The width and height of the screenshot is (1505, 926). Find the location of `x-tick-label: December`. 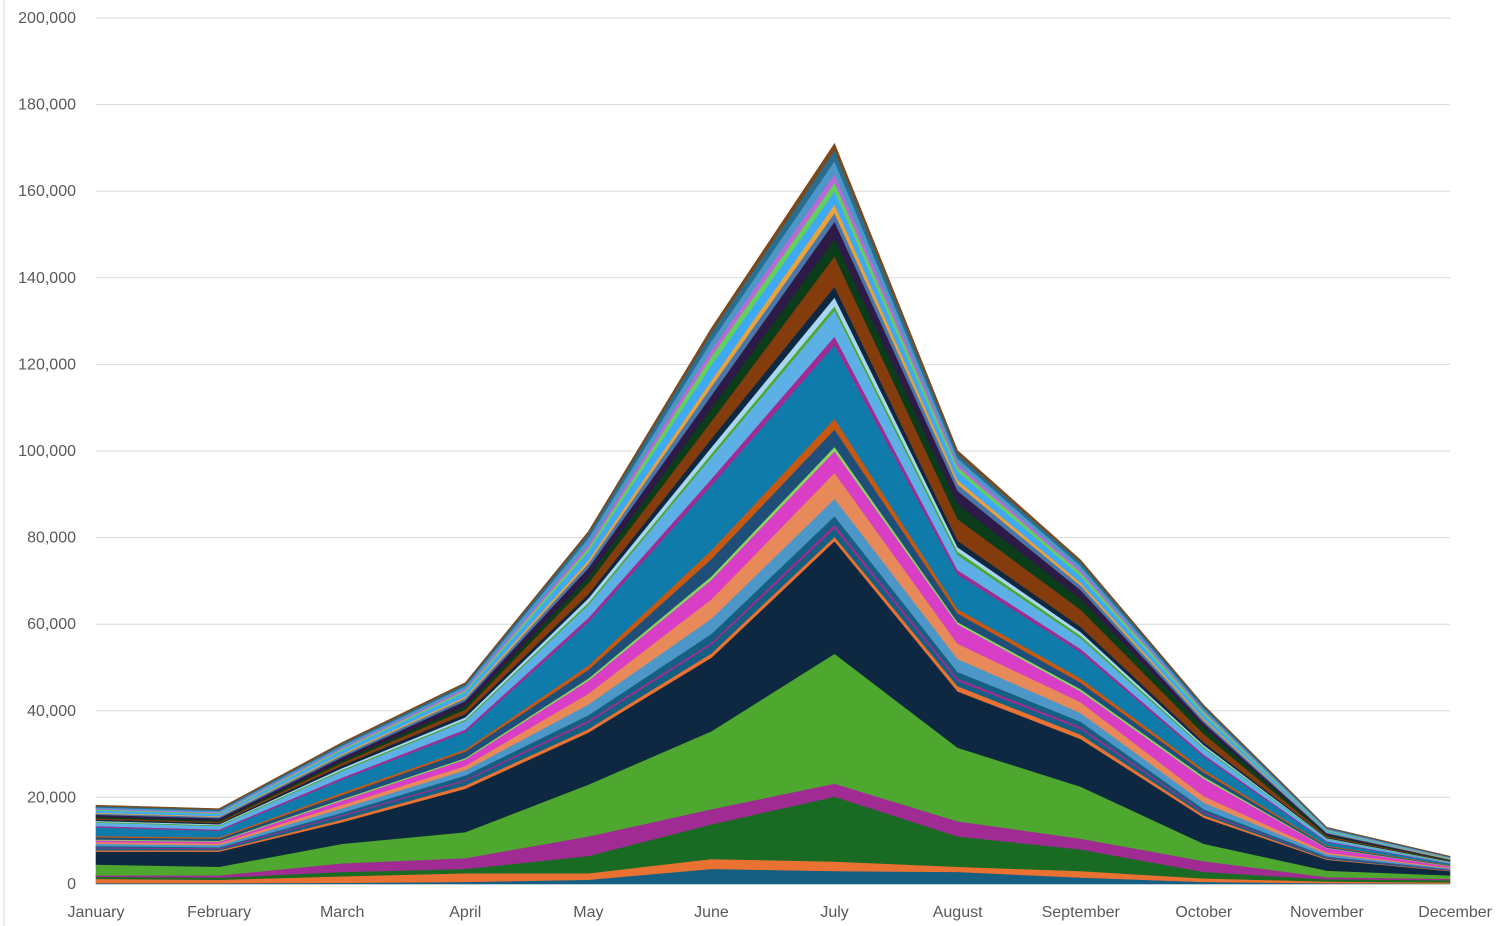

x-tick-label: December is located at coordinates (1455, 912).